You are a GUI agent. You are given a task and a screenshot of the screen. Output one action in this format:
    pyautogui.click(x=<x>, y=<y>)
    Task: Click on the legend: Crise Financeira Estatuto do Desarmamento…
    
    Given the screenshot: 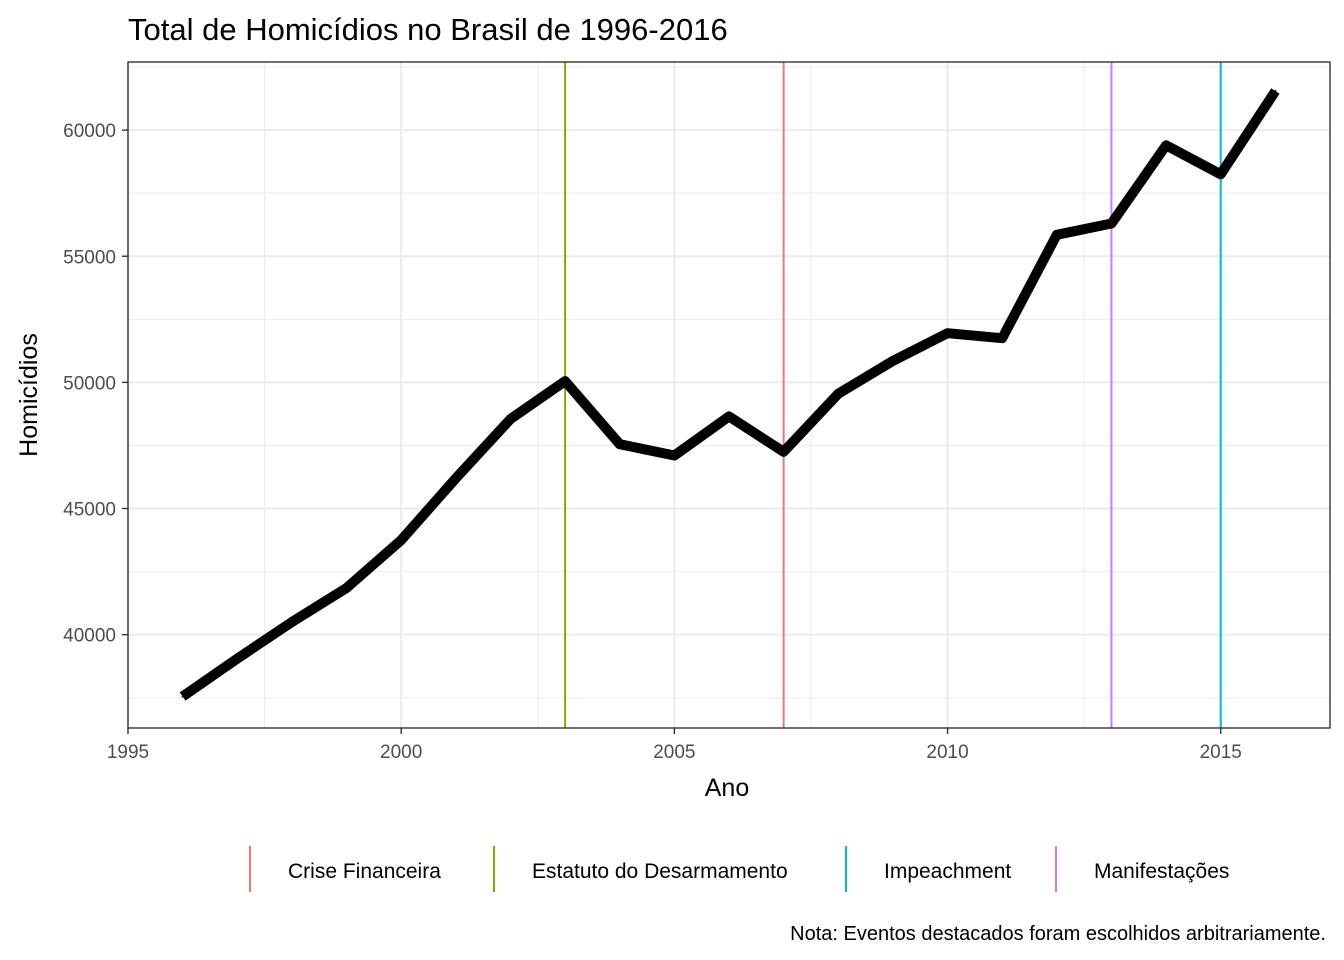 What is the action you would take?
    pyautogui.click(x=739, y=869)
    